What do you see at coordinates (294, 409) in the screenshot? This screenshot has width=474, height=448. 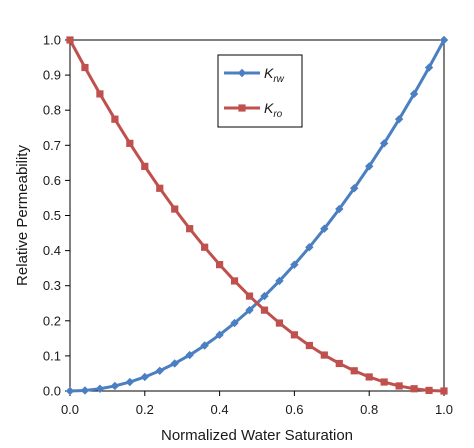 I see `x-tick-label: 0.6` at bounding box center [294, 409].